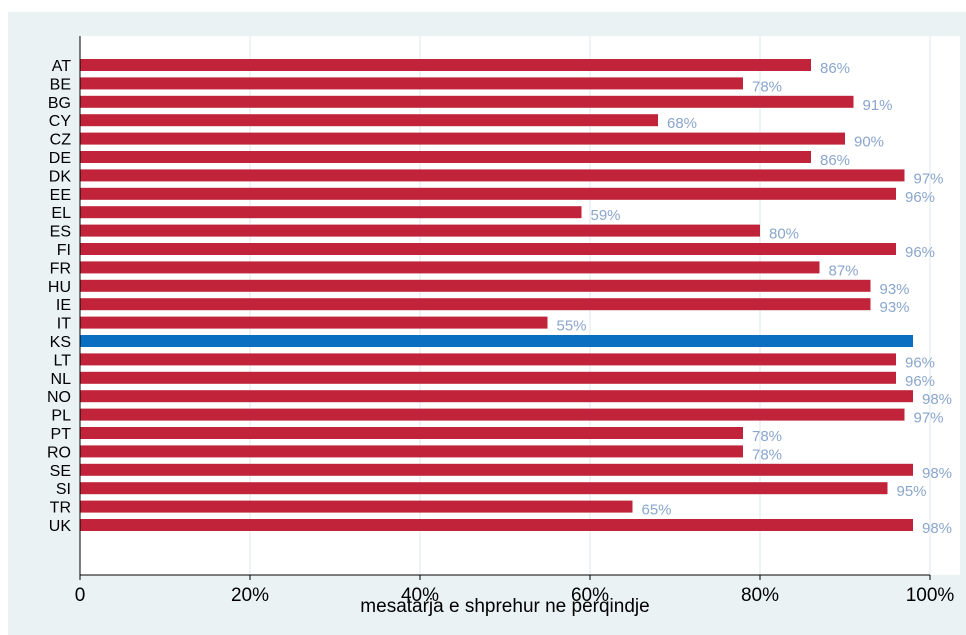 The image size is (966, 635). I want to click on category-label: EL, so click(61, 213).